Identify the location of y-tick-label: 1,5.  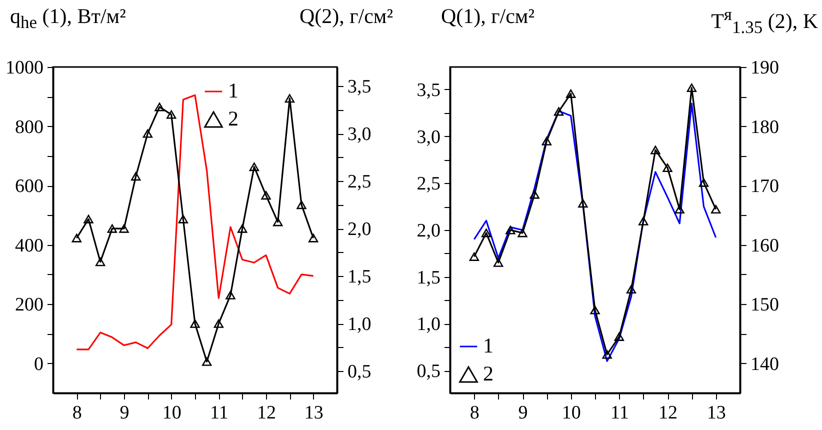
(428, 277).